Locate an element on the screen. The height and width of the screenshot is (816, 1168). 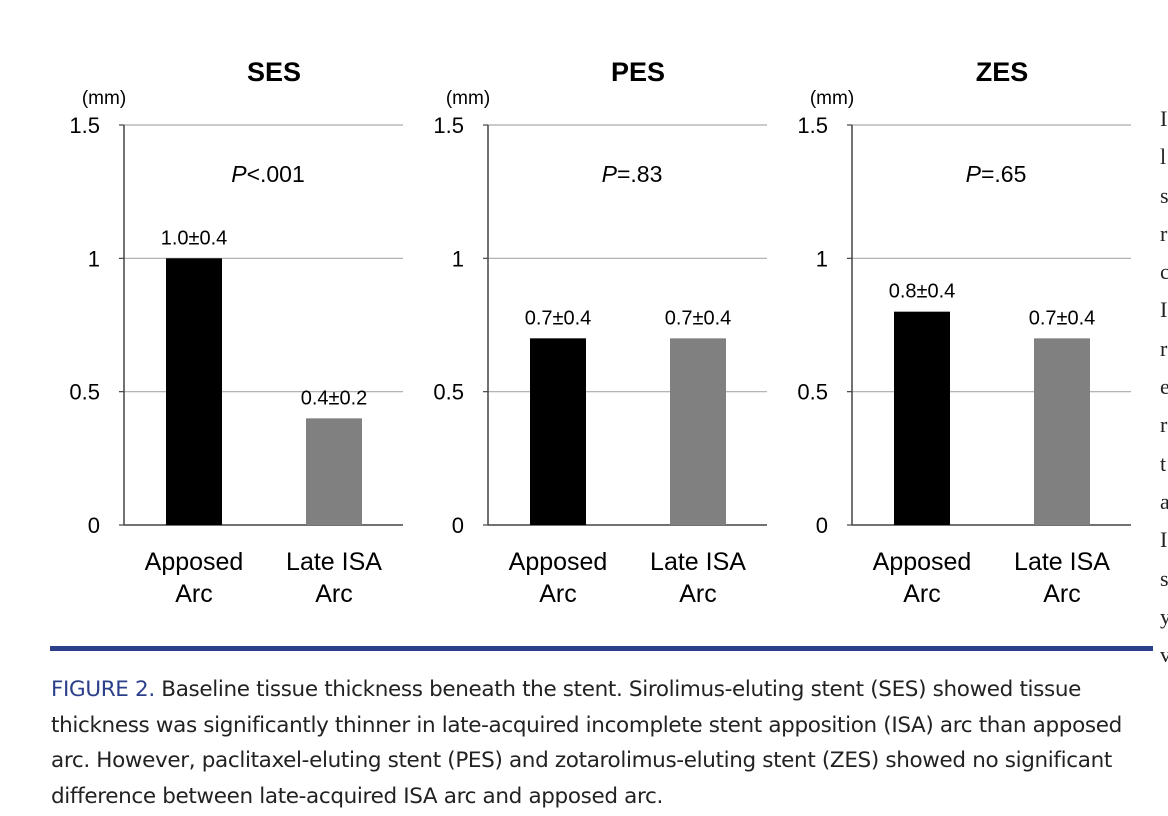
text-fragment: t is located at coordinates (1163, 463).